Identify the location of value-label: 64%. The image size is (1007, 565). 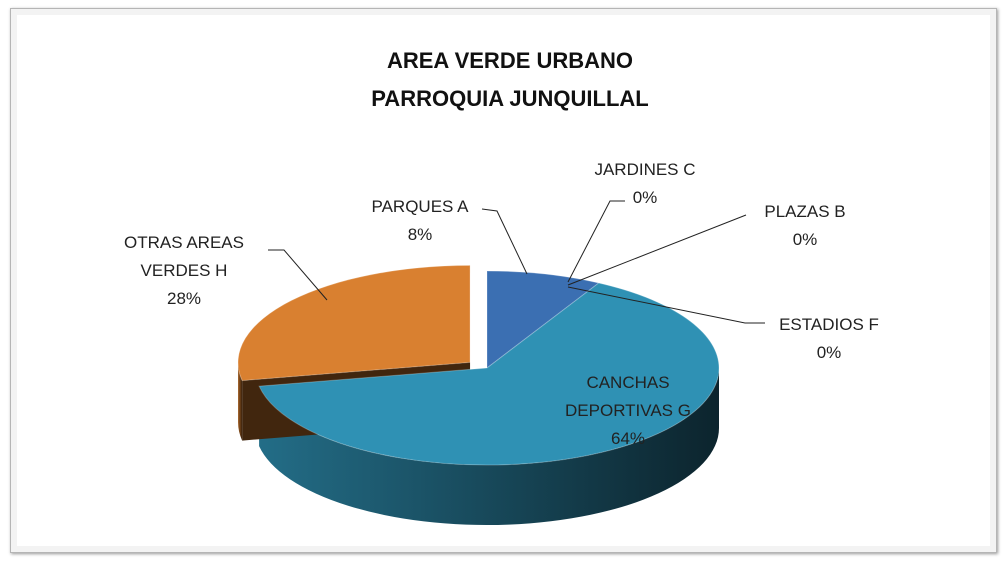
(628, 438).